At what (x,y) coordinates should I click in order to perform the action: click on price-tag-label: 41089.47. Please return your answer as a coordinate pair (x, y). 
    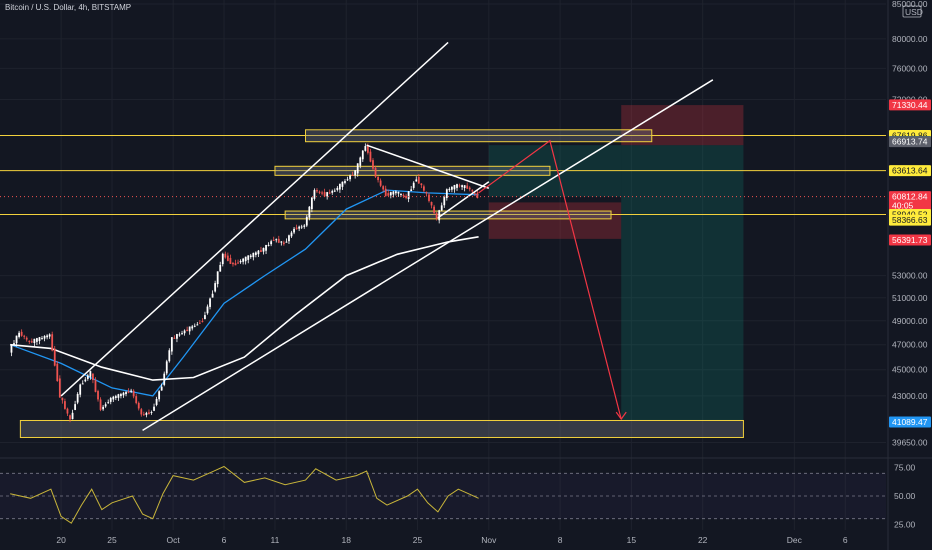
    Looking at the image, I should click on (910, 422).